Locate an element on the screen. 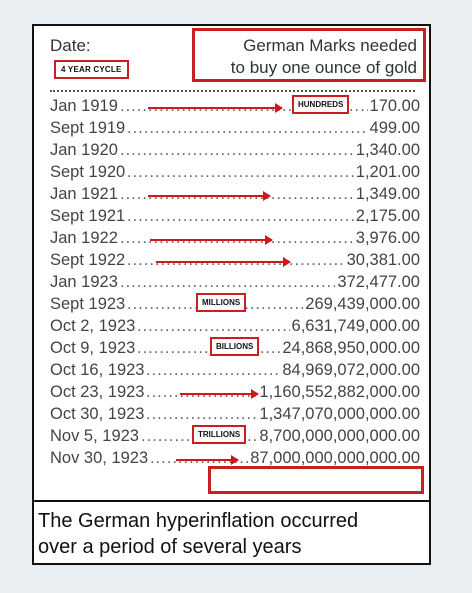 This screenshot has width=472, height=593. row-date: Jan 1923 is located at coordinates (84, 282).